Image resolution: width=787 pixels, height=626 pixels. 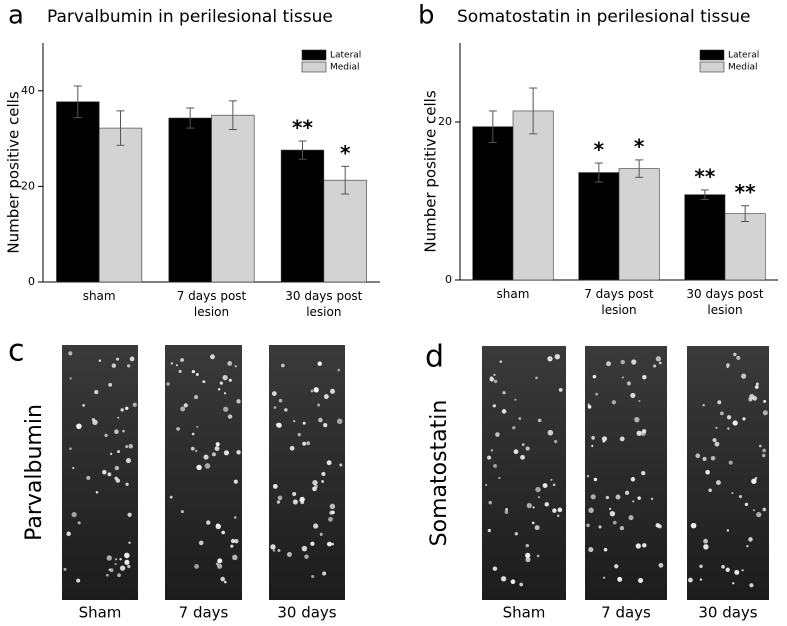 I want to click on significance-label: *, so click(x=639, y=146).